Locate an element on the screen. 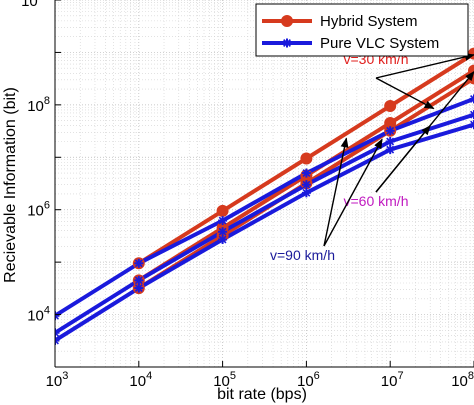 The image size is (474, 405). x-axis-label: bit rate (bps) is located at coordinates (262, 394).